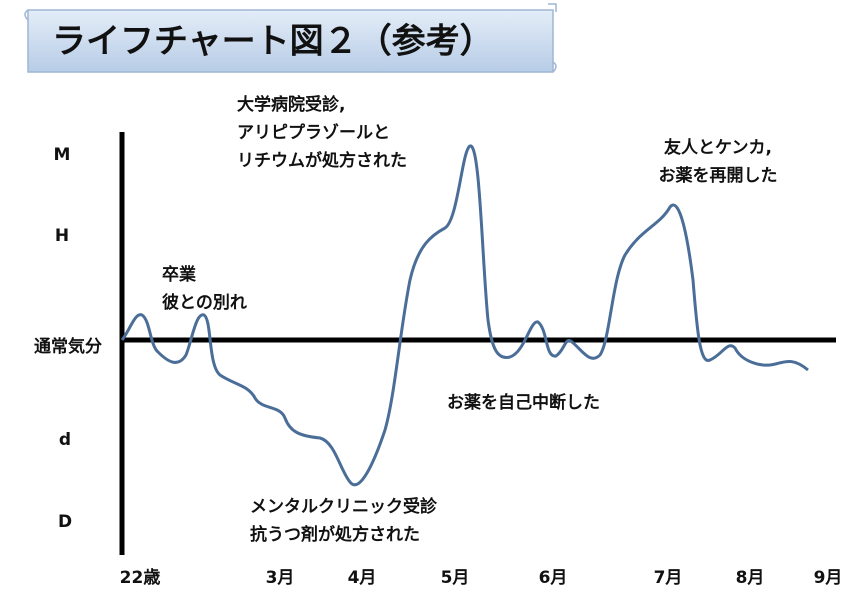 The height and width of the screenshot is (592, 860). I want to click on annotation-line: 卒業, so click(179, 274).